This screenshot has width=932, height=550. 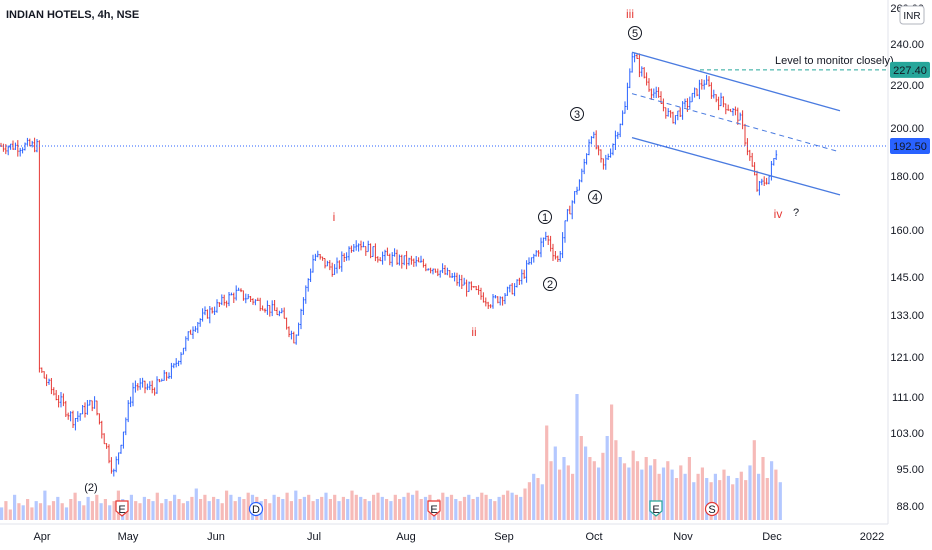 I want to click on symbol-title: INDIAN HOTELS, 4h, NSE, so click(x=72, y=15).